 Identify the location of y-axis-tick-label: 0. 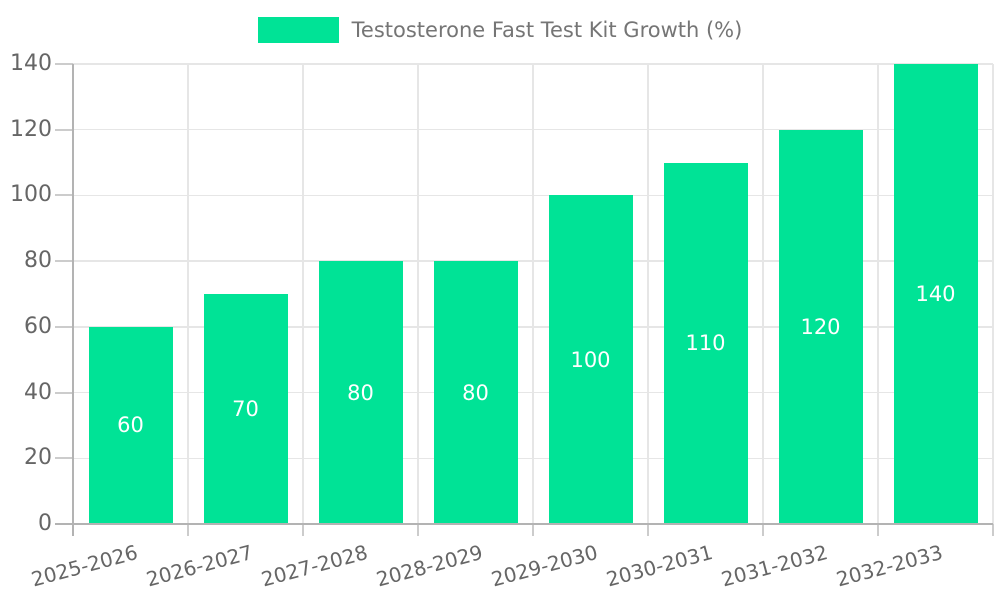
(45, 523).